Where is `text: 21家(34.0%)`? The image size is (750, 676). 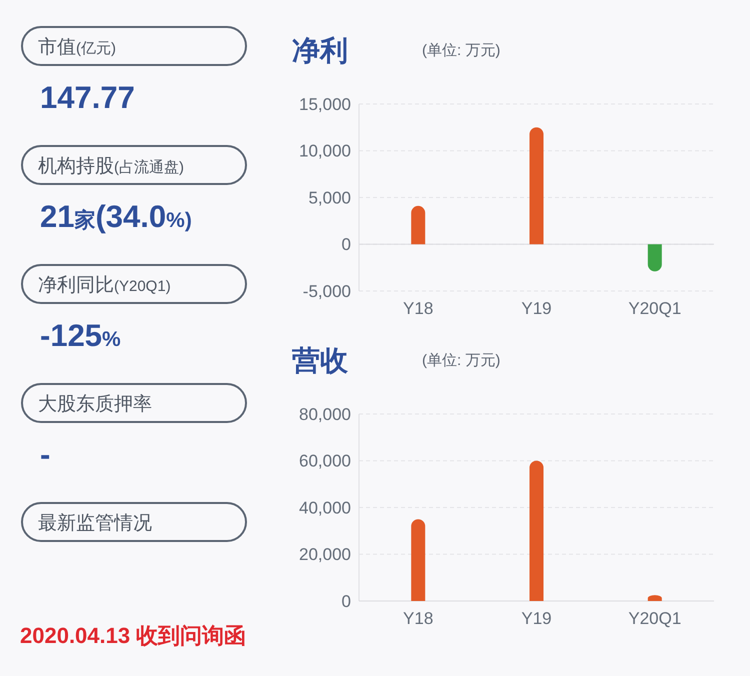 text: 21家(34.0%) is located at coordinates (116, 216).